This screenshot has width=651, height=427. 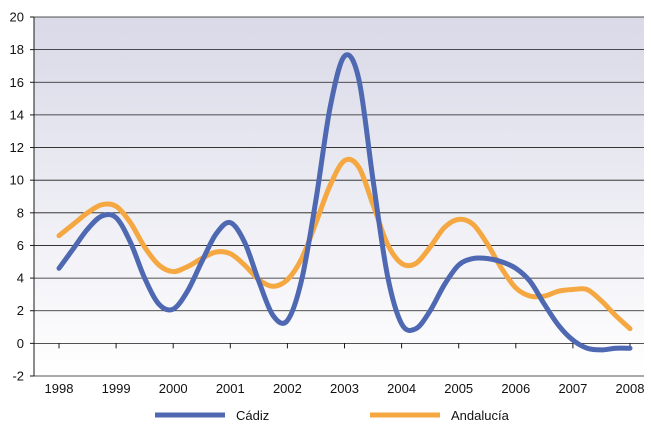 I want to click on x-tick-label: 1999, so click(x=116, y=388).